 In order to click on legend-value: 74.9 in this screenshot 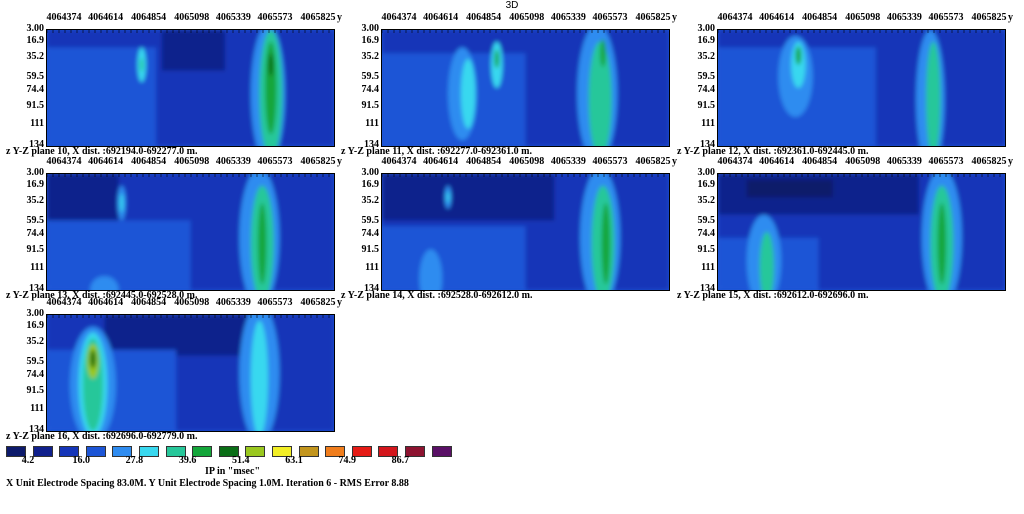, I will do `click(347, 460)`.